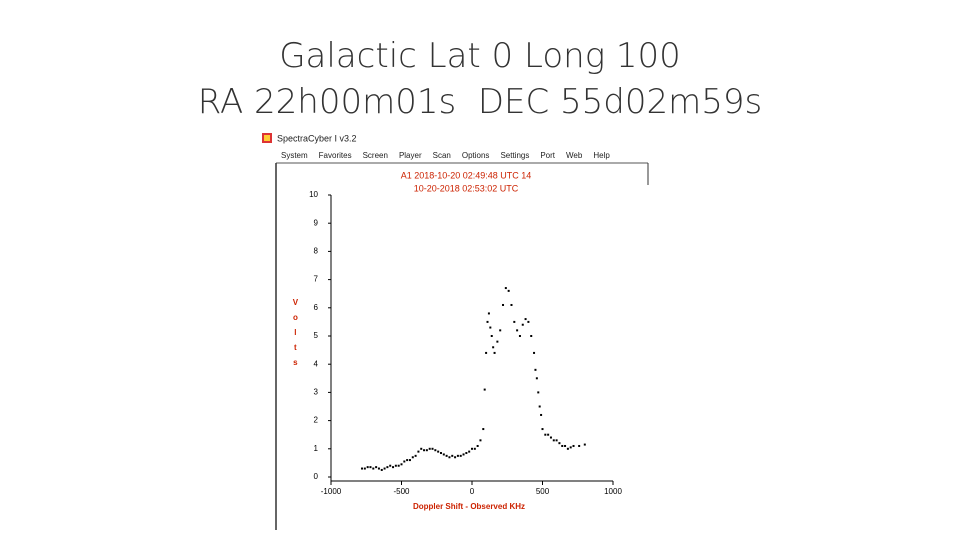  I want to click on menu-item: Web, so click(574, 155).